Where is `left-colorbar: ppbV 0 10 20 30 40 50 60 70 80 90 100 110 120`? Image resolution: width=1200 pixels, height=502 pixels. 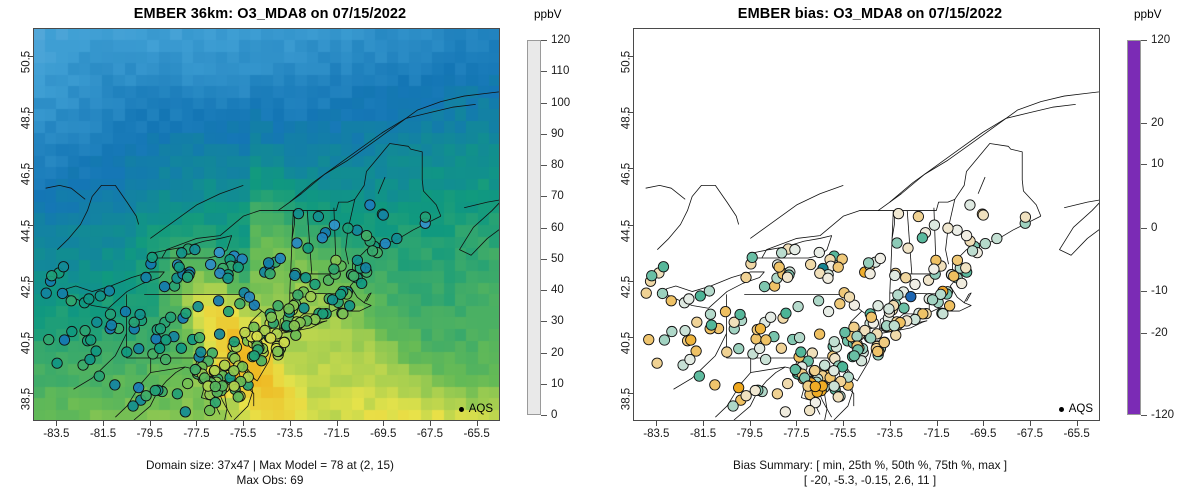
left-colorbar: ppbV 0 10 20 30 40 50 60 70 80 90 100 110 120 is located at coordinates (562, 214).